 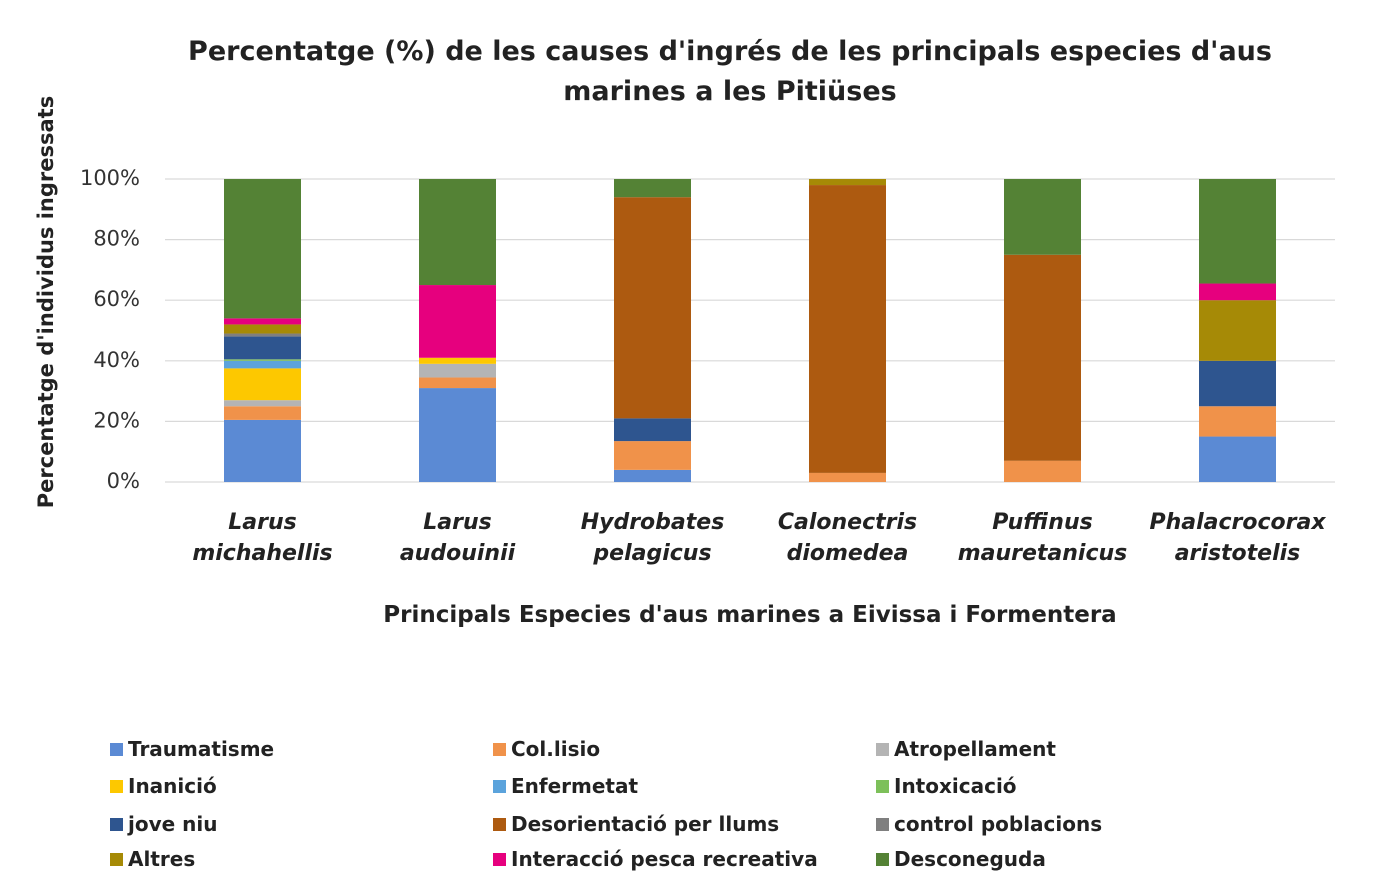 I want to click on legend-label: Enfermetat, so click(x=575, y=786).